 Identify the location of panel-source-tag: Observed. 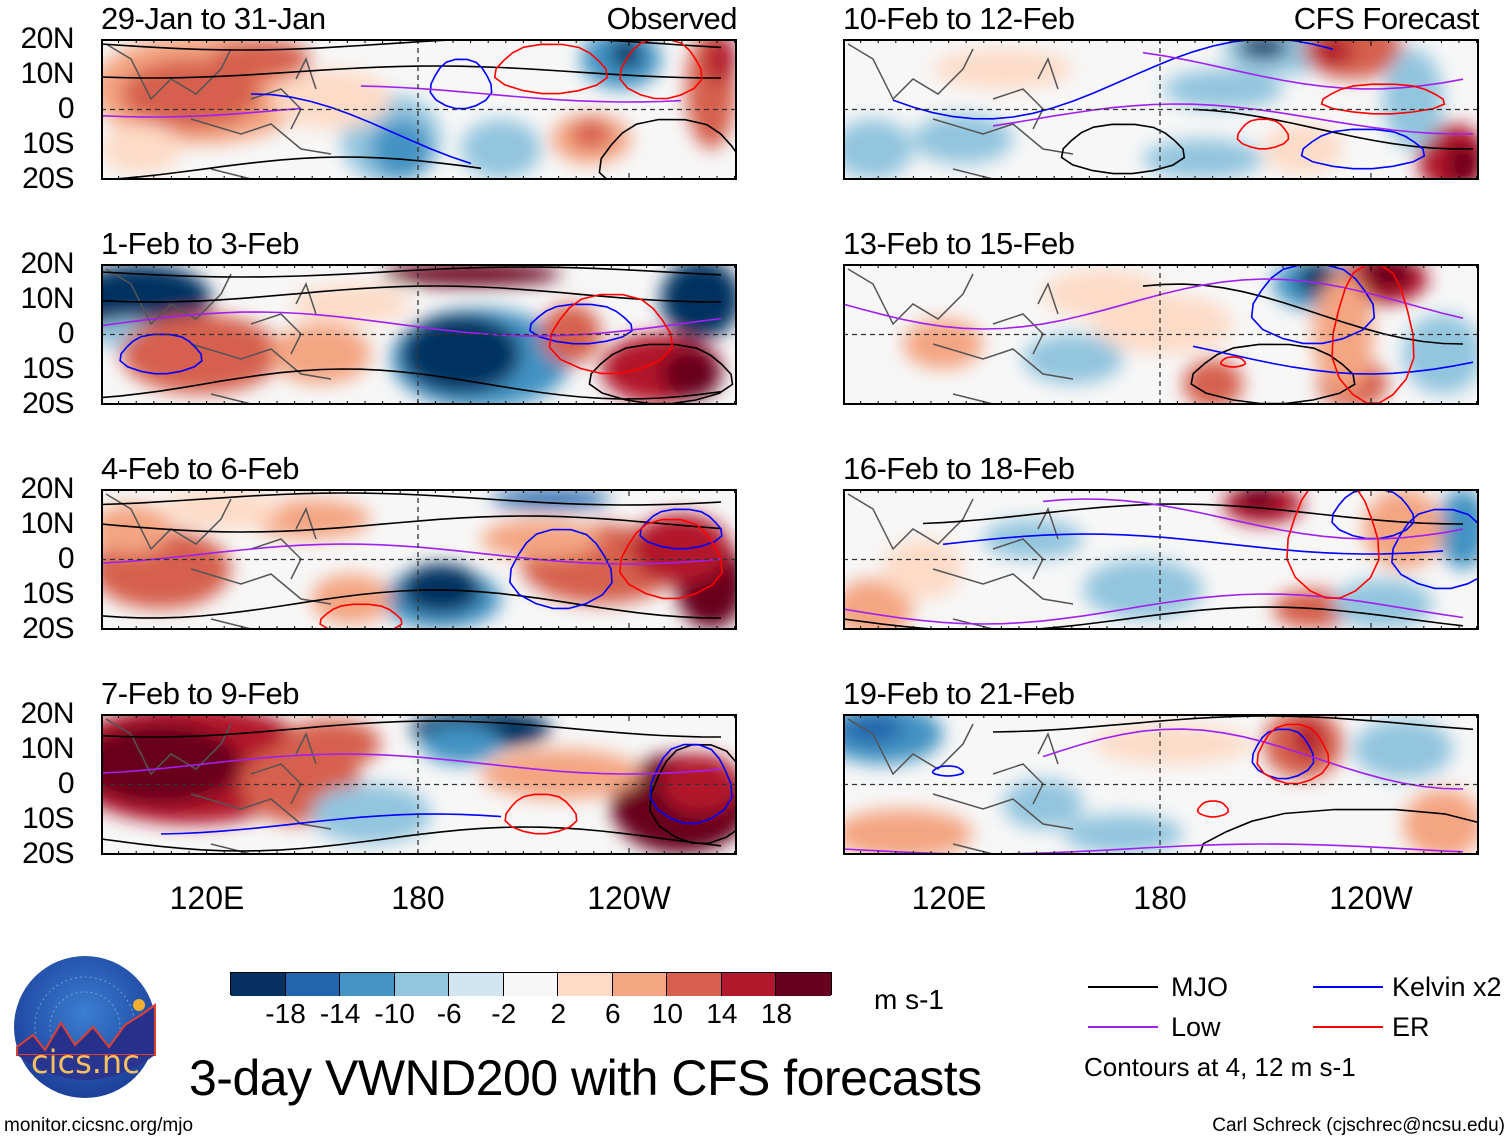
(672, 18).